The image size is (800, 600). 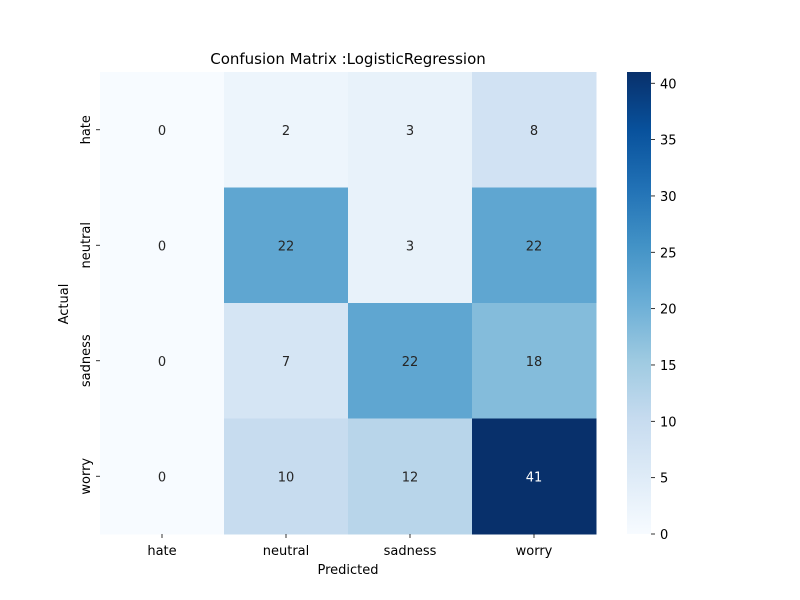 What do you see at coordinates (86, 476) in the screenshot?
I see `y-tick-label-worry: worry` at bounding box center [86, 476].